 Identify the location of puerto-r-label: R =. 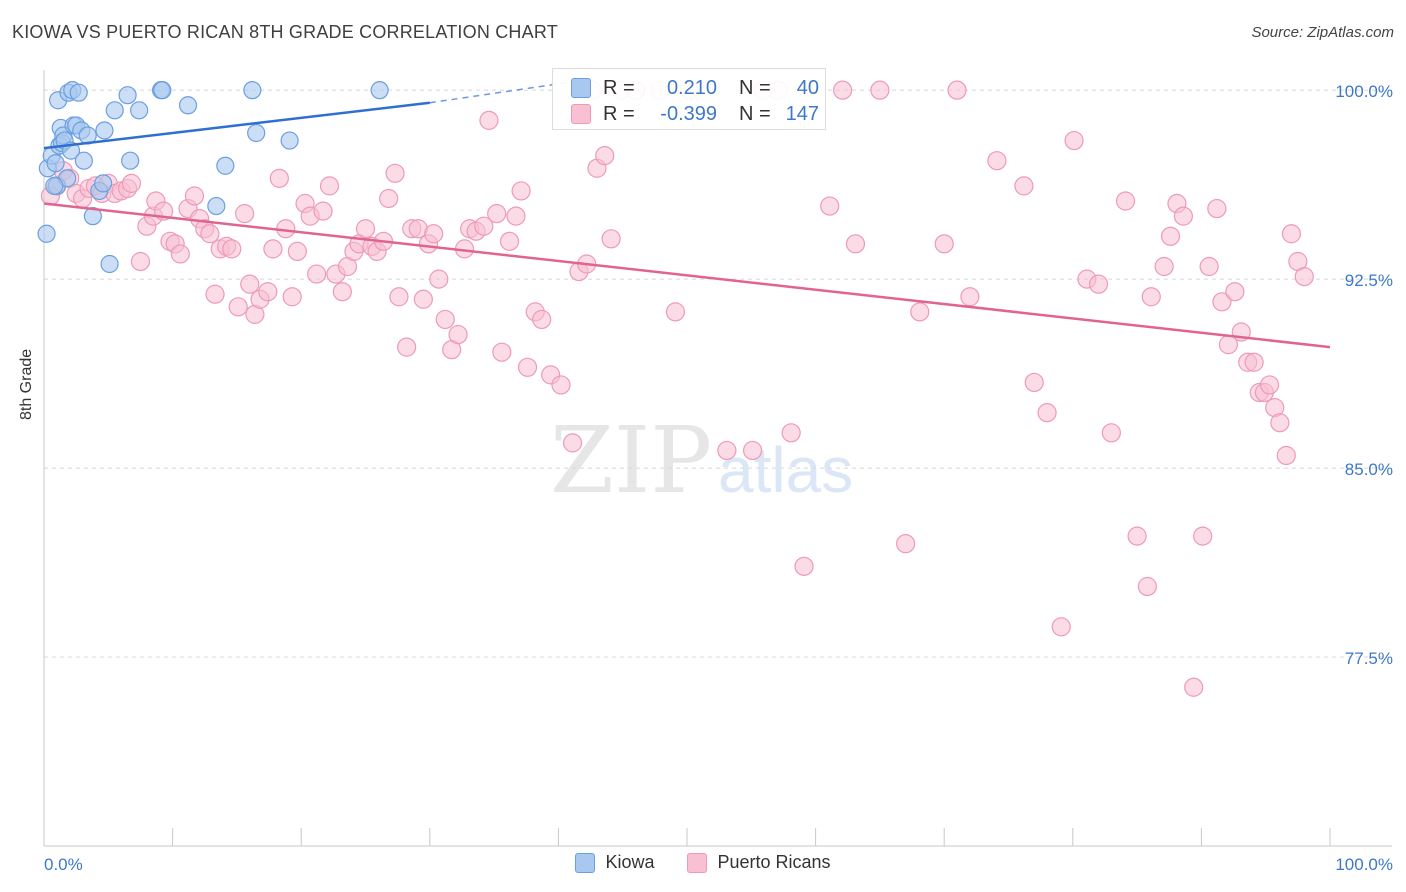
(619, 113).